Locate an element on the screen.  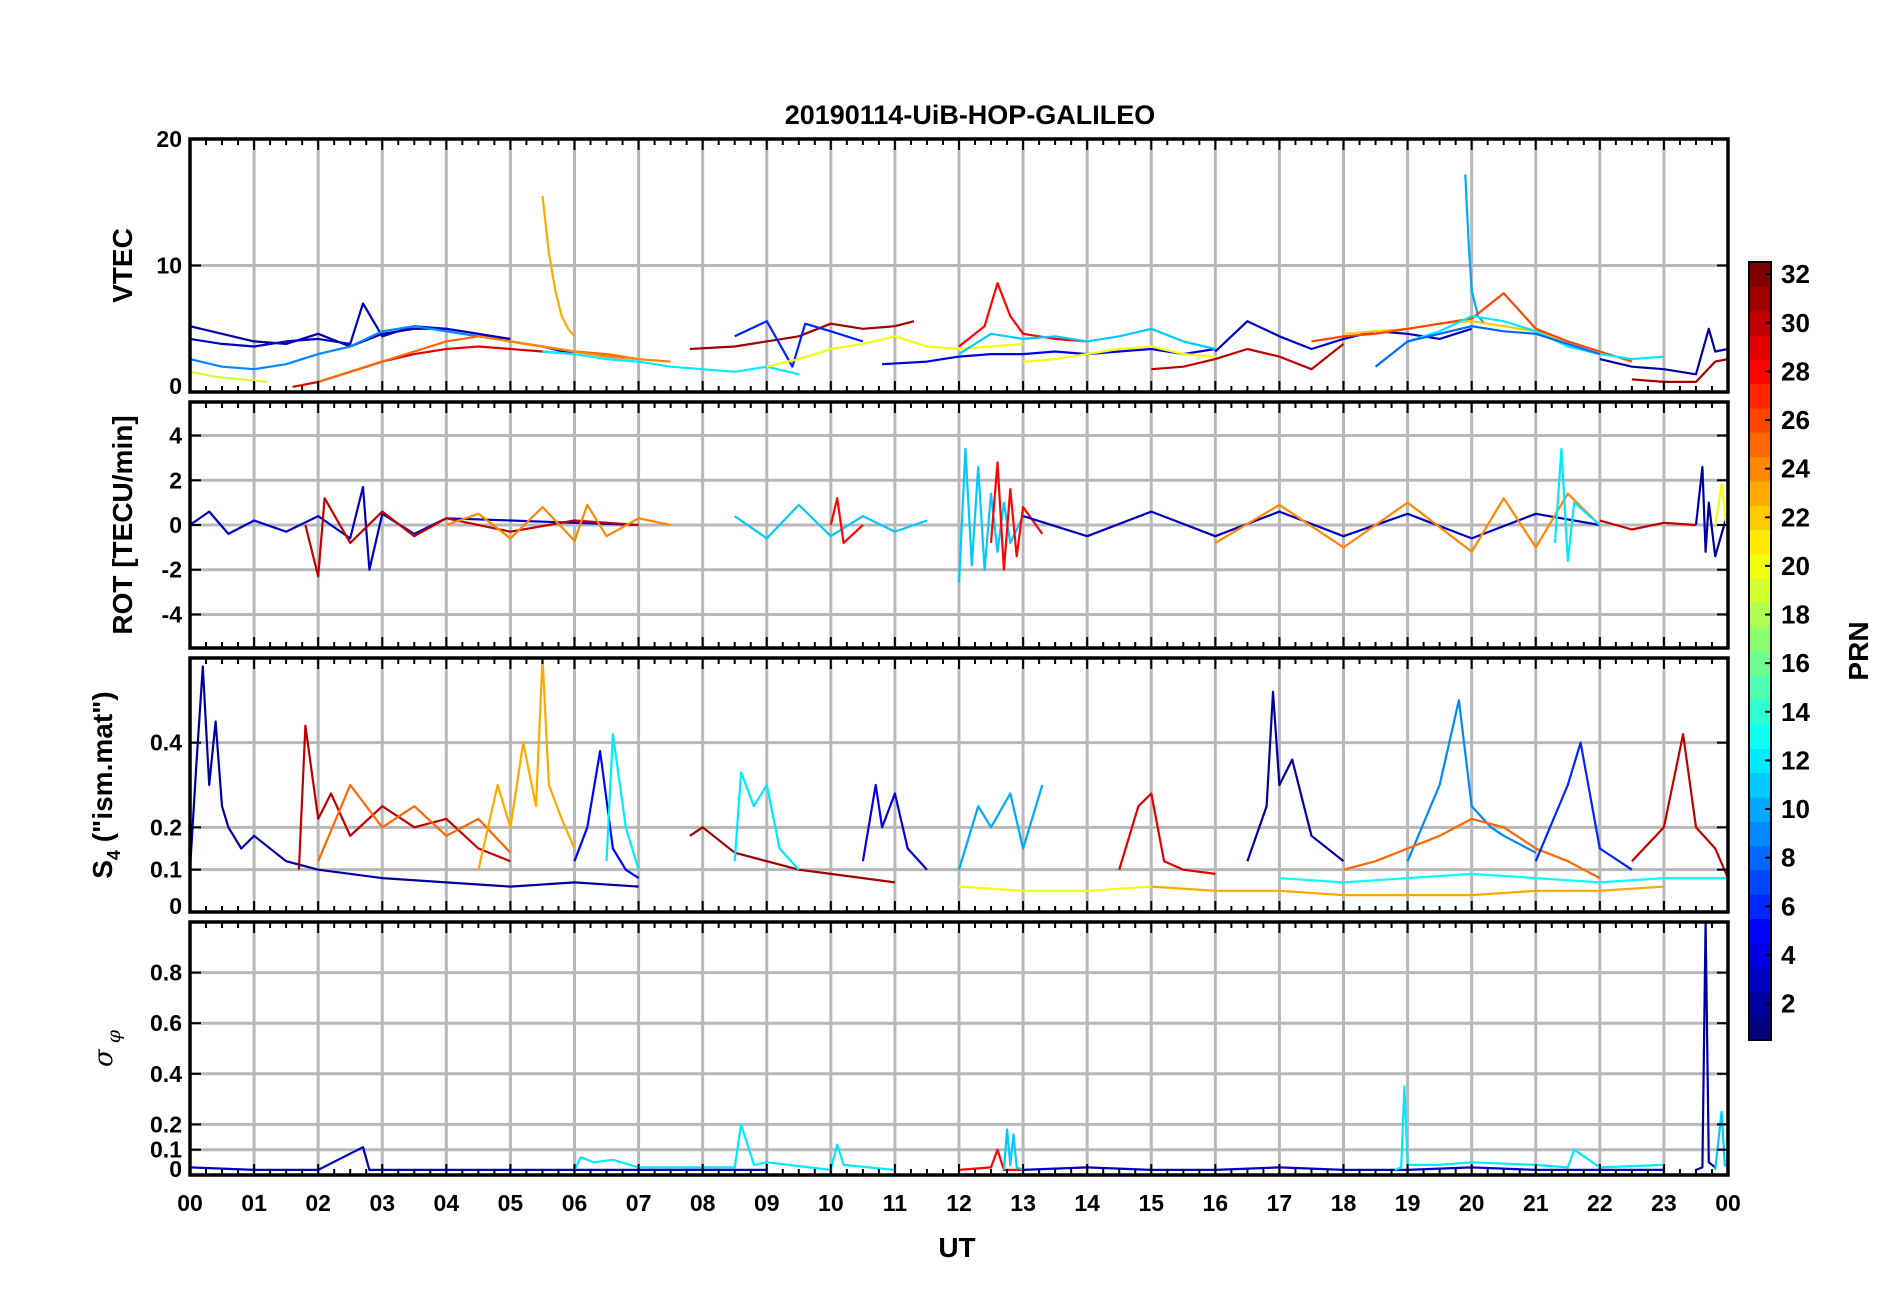
colorbar-tick-label: 20 is located at coordinates (1795, 566).